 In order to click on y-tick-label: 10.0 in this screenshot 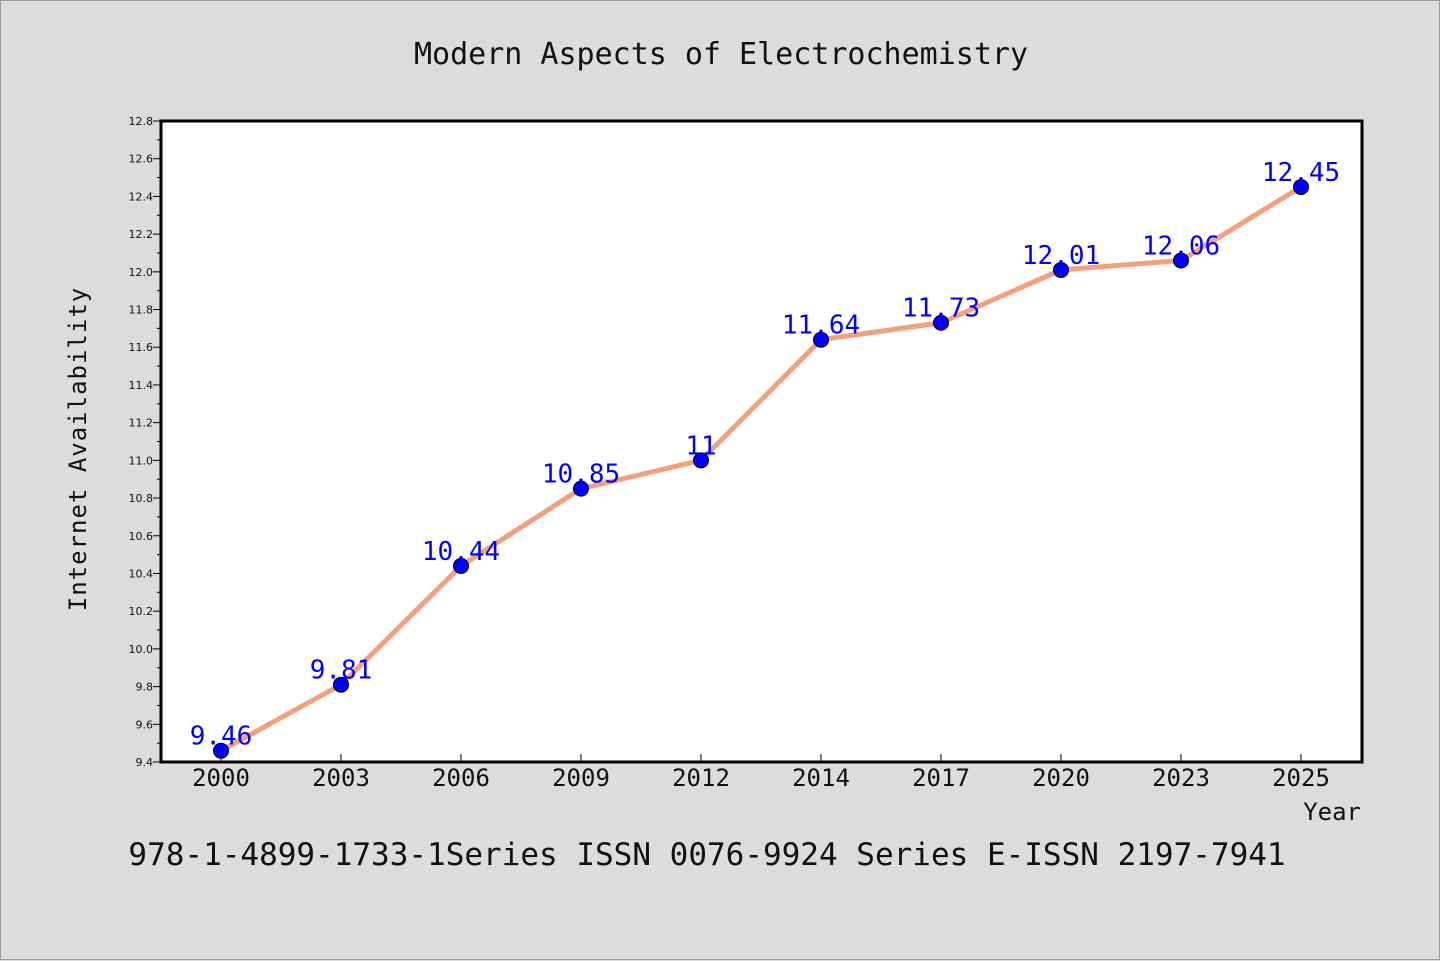, I will do `click(141, 649)`.